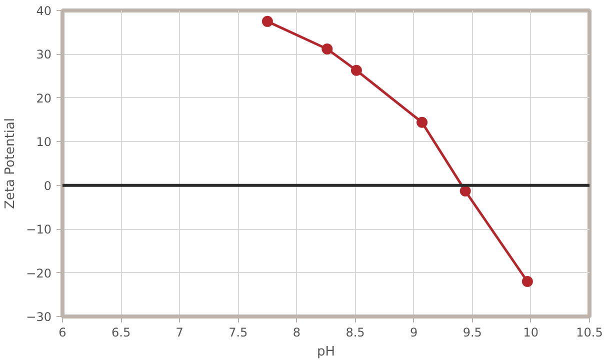 Image resolution: width=609 pixels, height=362 pixels. What do you see at coordinates (121, 333) in the screenshot?
I see `x-tick-label: 6.5` at bounding box center [121, 333].